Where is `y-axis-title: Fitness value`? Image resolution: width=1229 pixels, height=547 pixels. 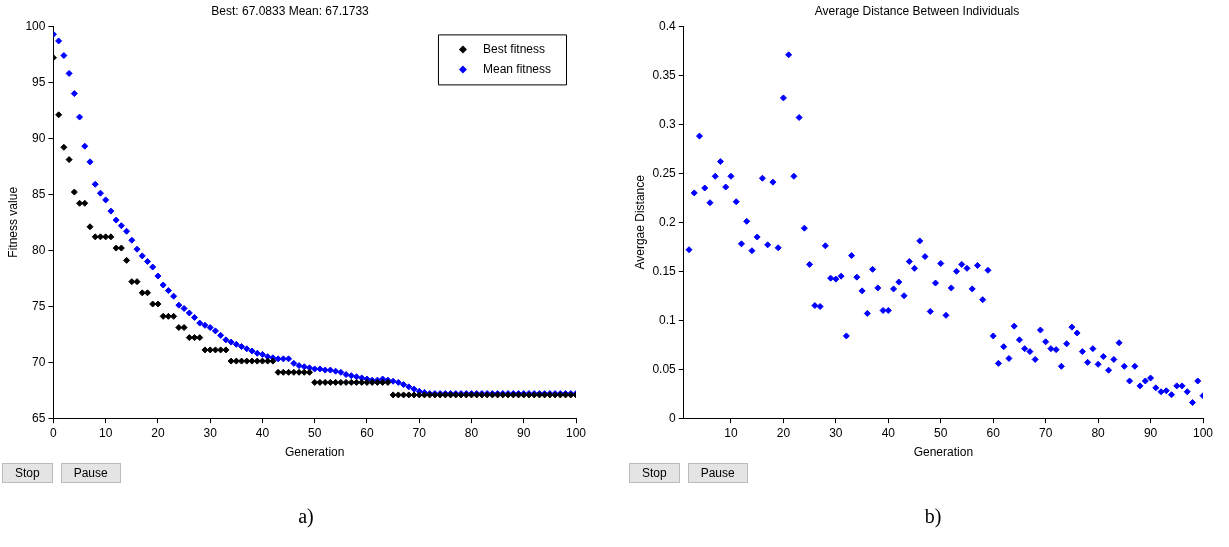
y-axis-title: Fitness value is located at coordinates (12, 222).